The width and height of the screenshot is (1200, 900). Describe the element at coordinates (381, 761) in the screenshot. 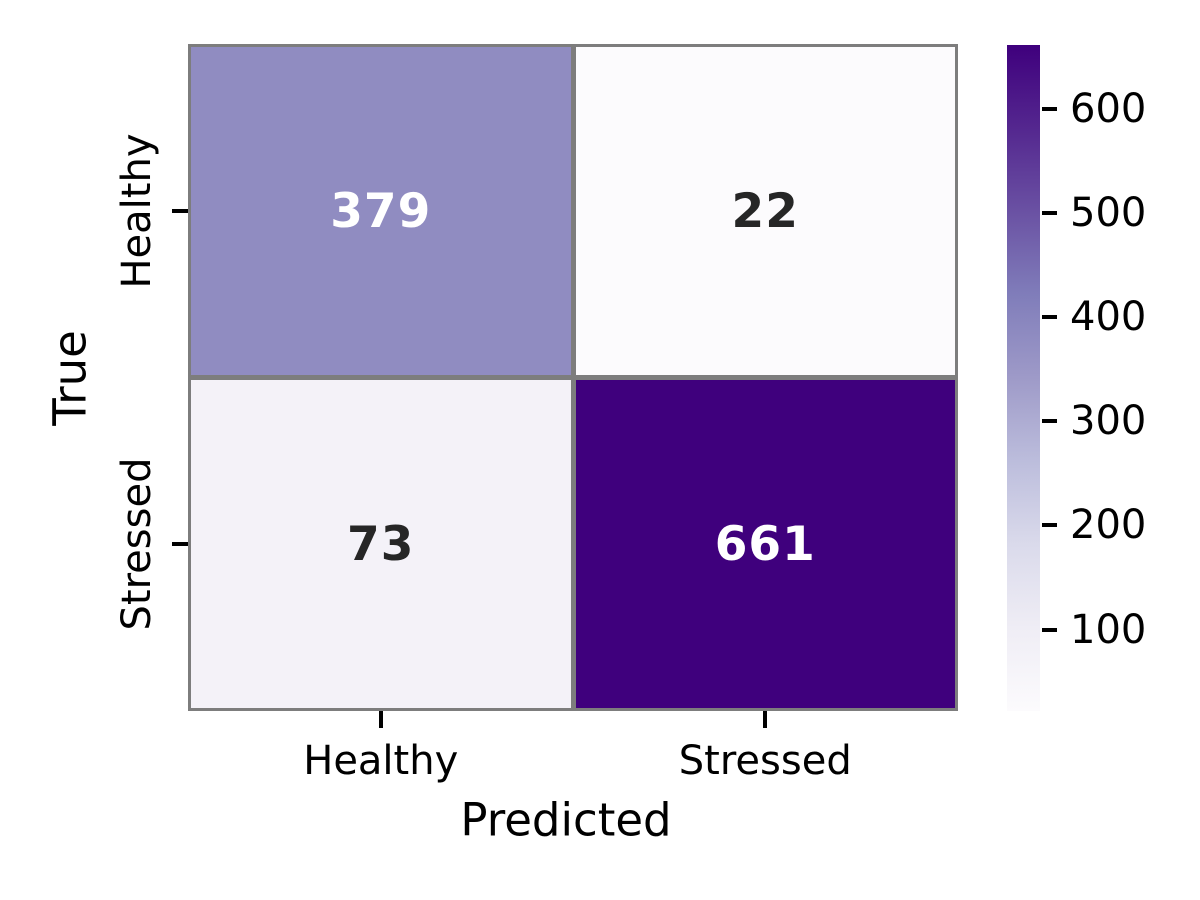

I see `x-tick-label-healthy: Healthy` at that location.